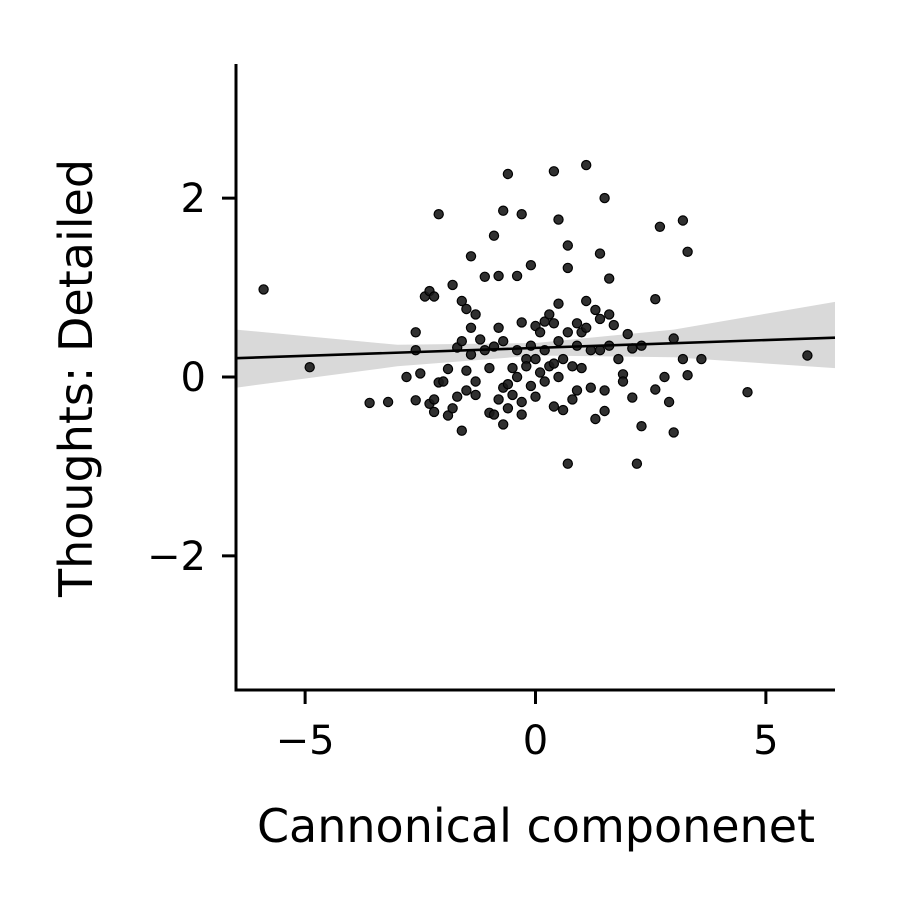 The height and width of the screenshot is (900, 900). I want to click on y-tick-label: 2, so click(193, 199).